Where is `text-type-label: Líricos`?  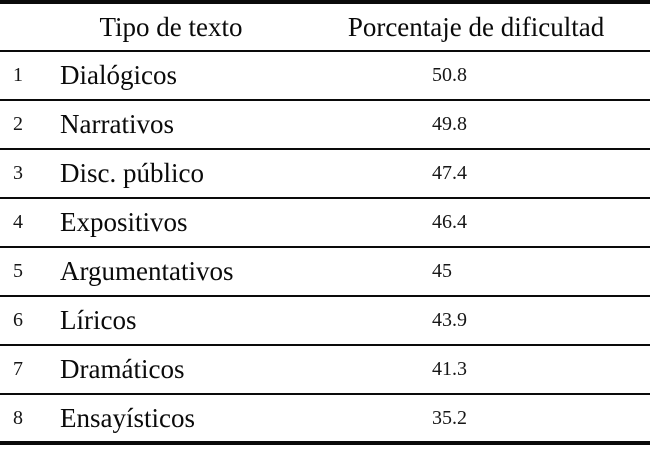 text-type-label: Líricos is located at coordinates (98, 320).